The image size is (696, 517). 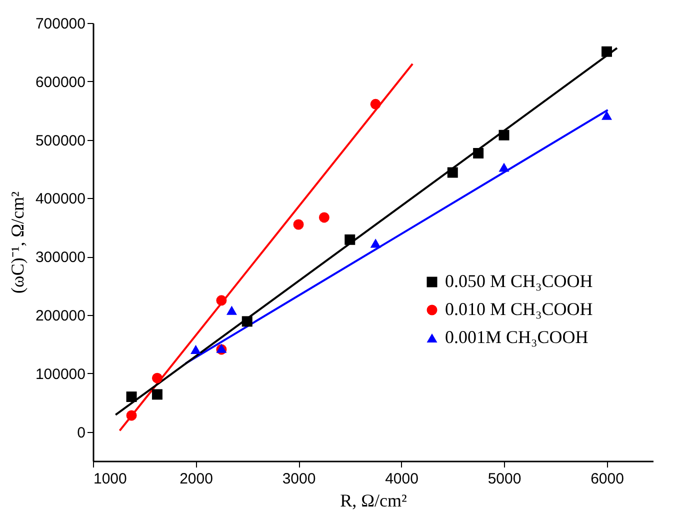 I want to click on y-tick-label: 100000, so click(x=60, y=374).